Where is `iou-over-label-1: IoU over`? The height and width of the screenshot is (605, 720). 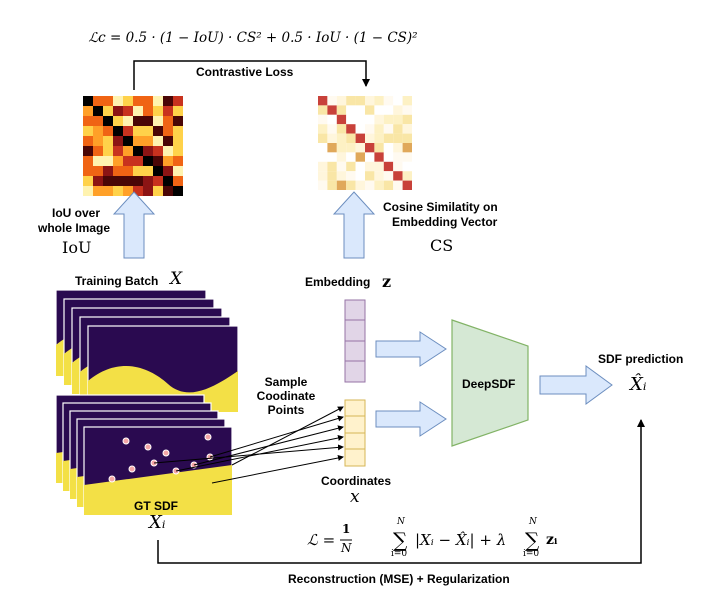 iou-over-label-1: IoU over is located at coordinates (76, 213).